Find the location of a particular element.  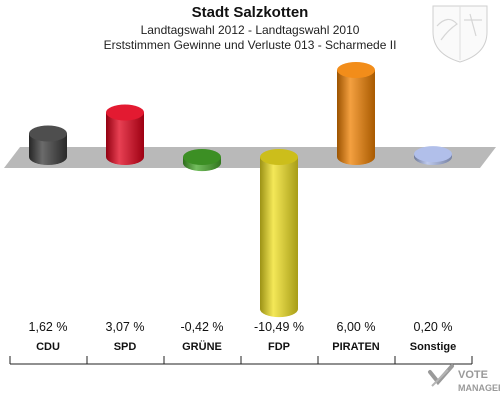

category-label-spd: SPD is located at coordinates (125, 347).